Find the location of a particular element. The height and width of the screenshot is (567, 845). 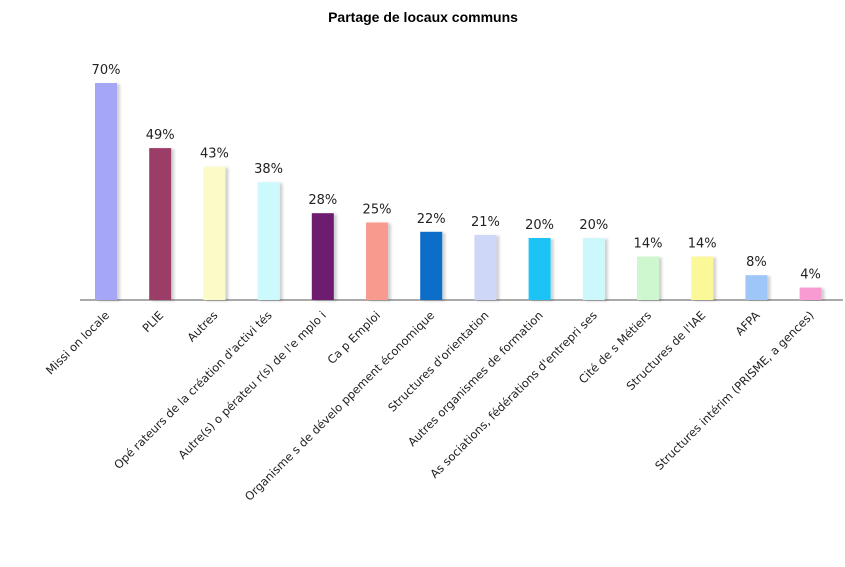

category-label: AFPA is located at coordinates (747, 323).